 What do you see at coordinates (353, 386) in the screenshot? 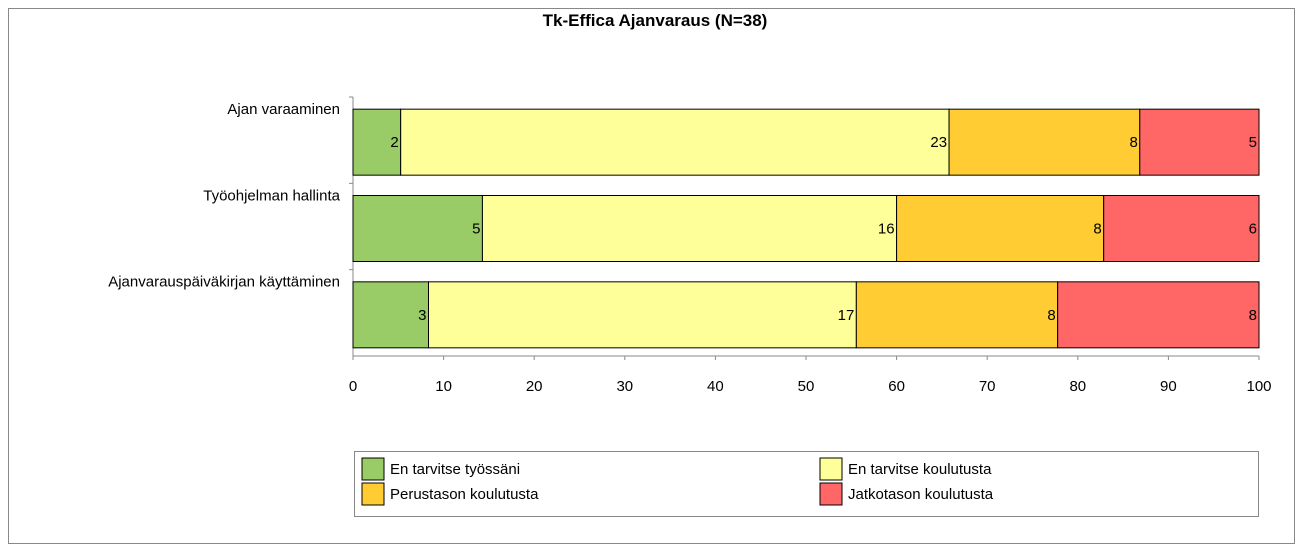
I see `x-tick-label: 0` at bounding box center [353, 386].